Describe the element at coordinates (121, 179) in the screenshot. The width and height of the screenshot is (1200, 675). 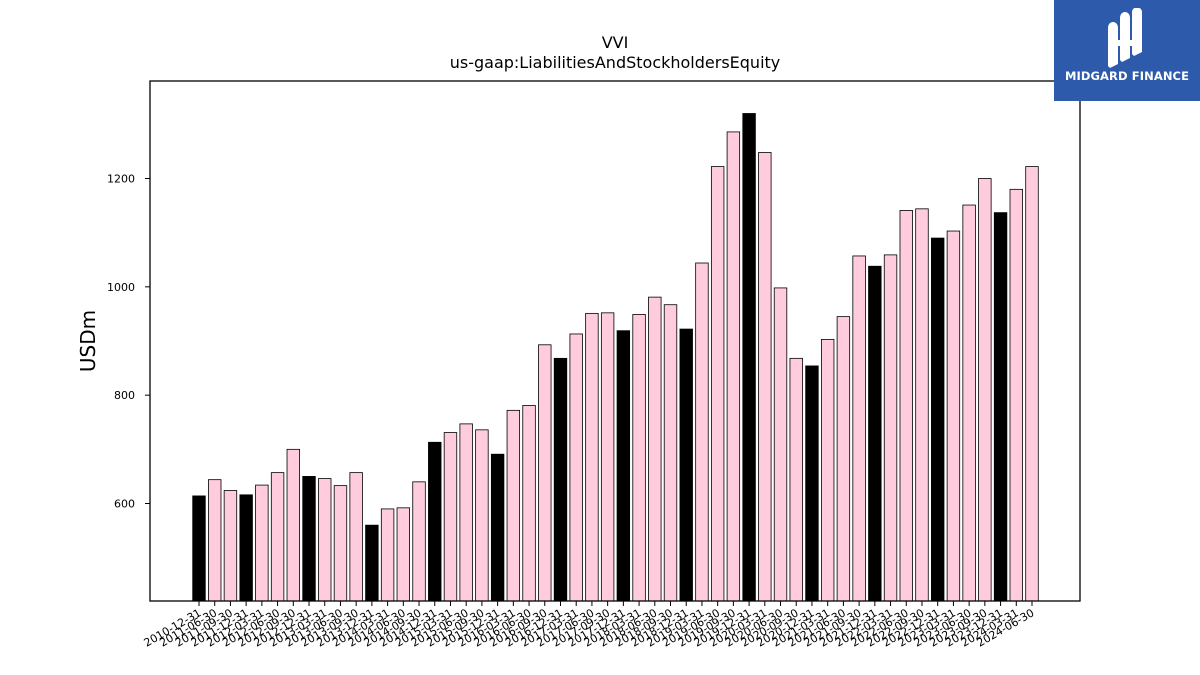
I see `y-tick-label: 1200` at that location.